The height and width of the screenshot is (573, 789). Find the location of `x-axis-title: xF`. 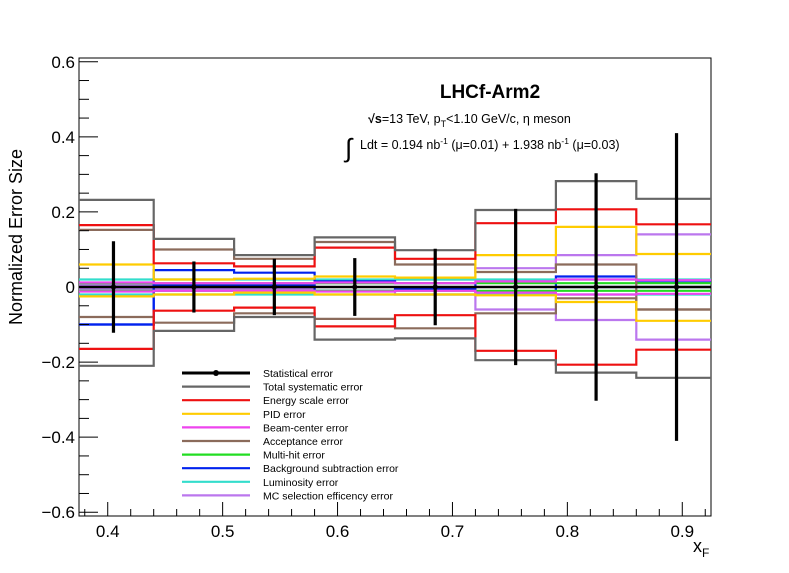

x-axis-title: xF is located at coordinates (701, 548).